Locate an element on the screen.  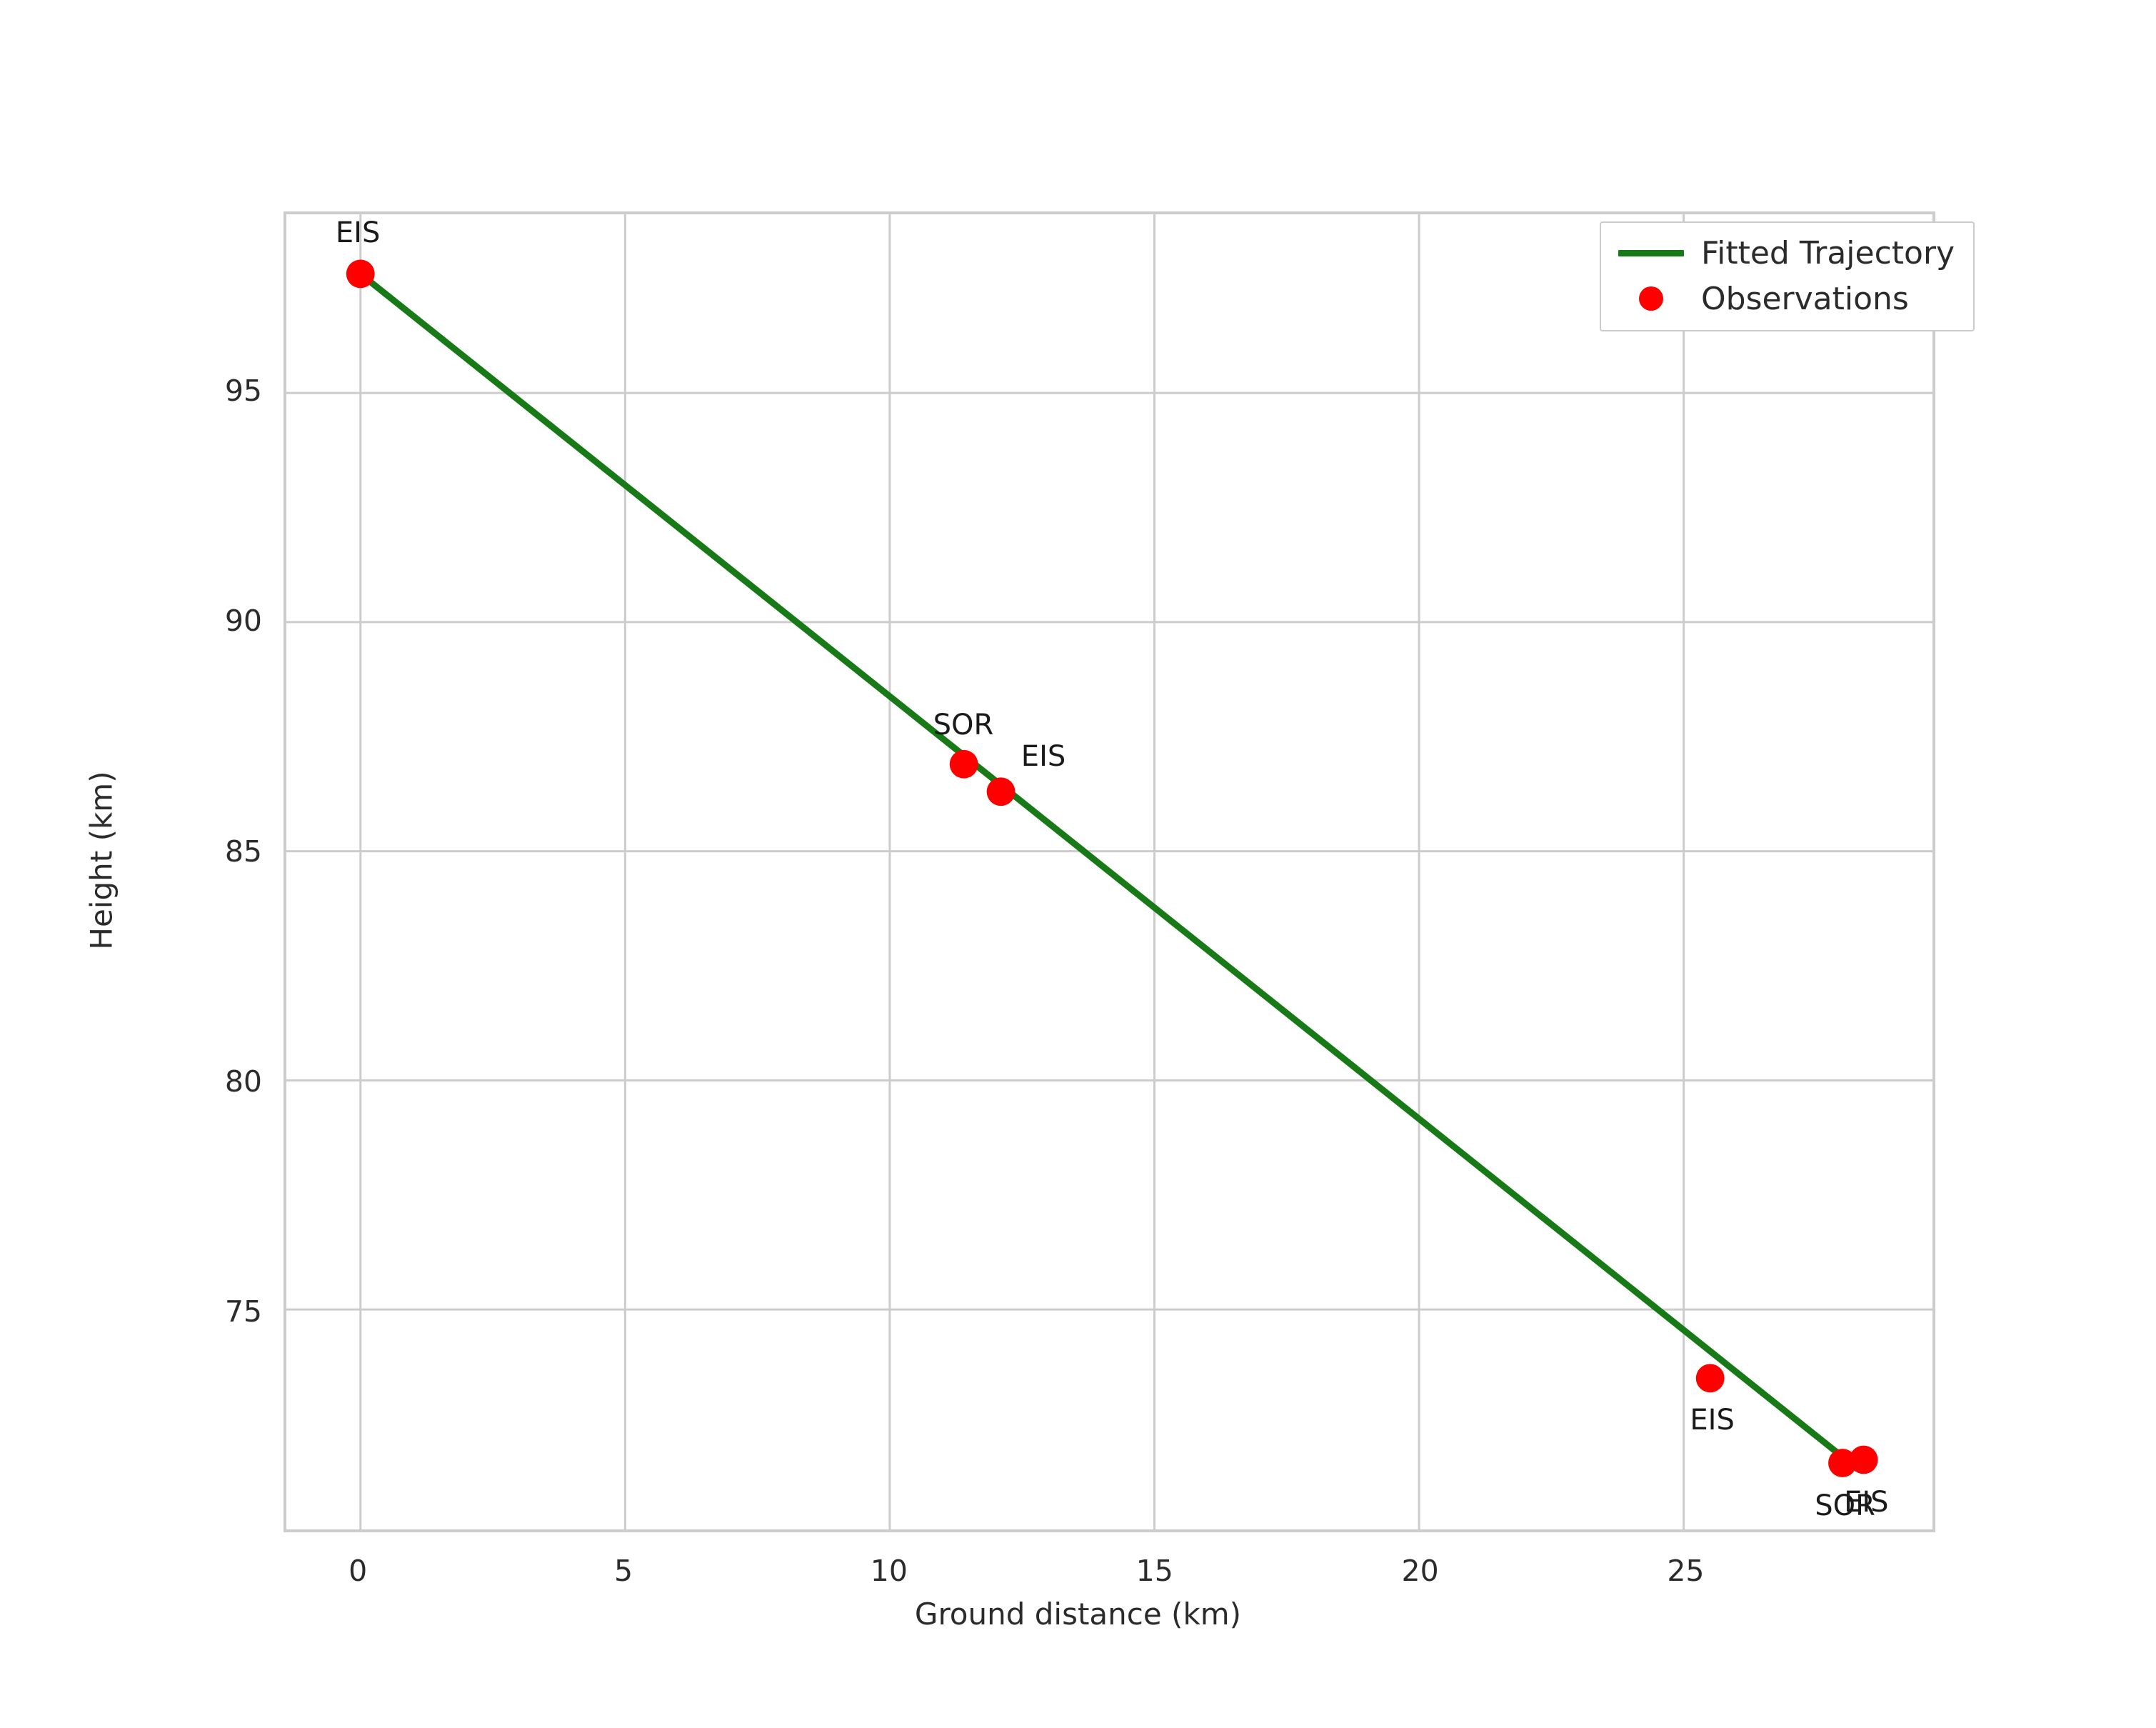
x-tick-label: 15 is located at coordinates (1154, 1571).